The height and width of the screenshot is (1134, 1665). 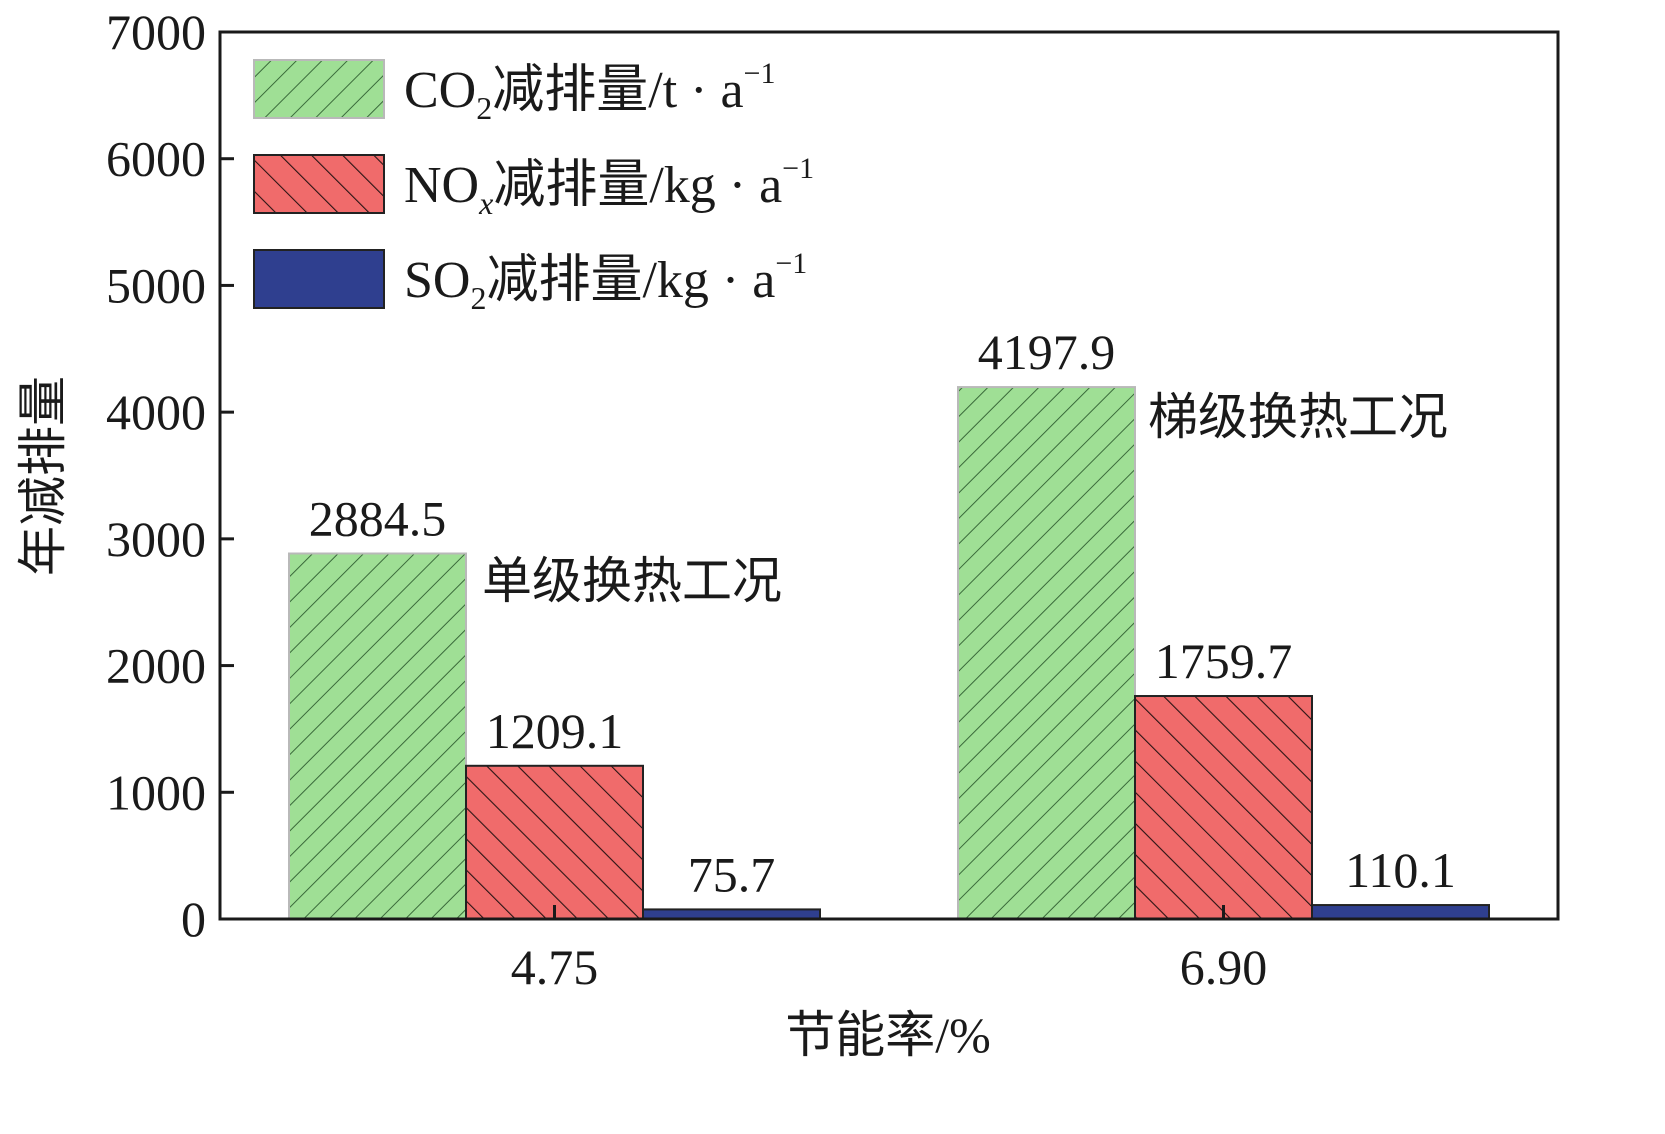 I want to click on y-tick-label: 0, so click(x=193, y=919).